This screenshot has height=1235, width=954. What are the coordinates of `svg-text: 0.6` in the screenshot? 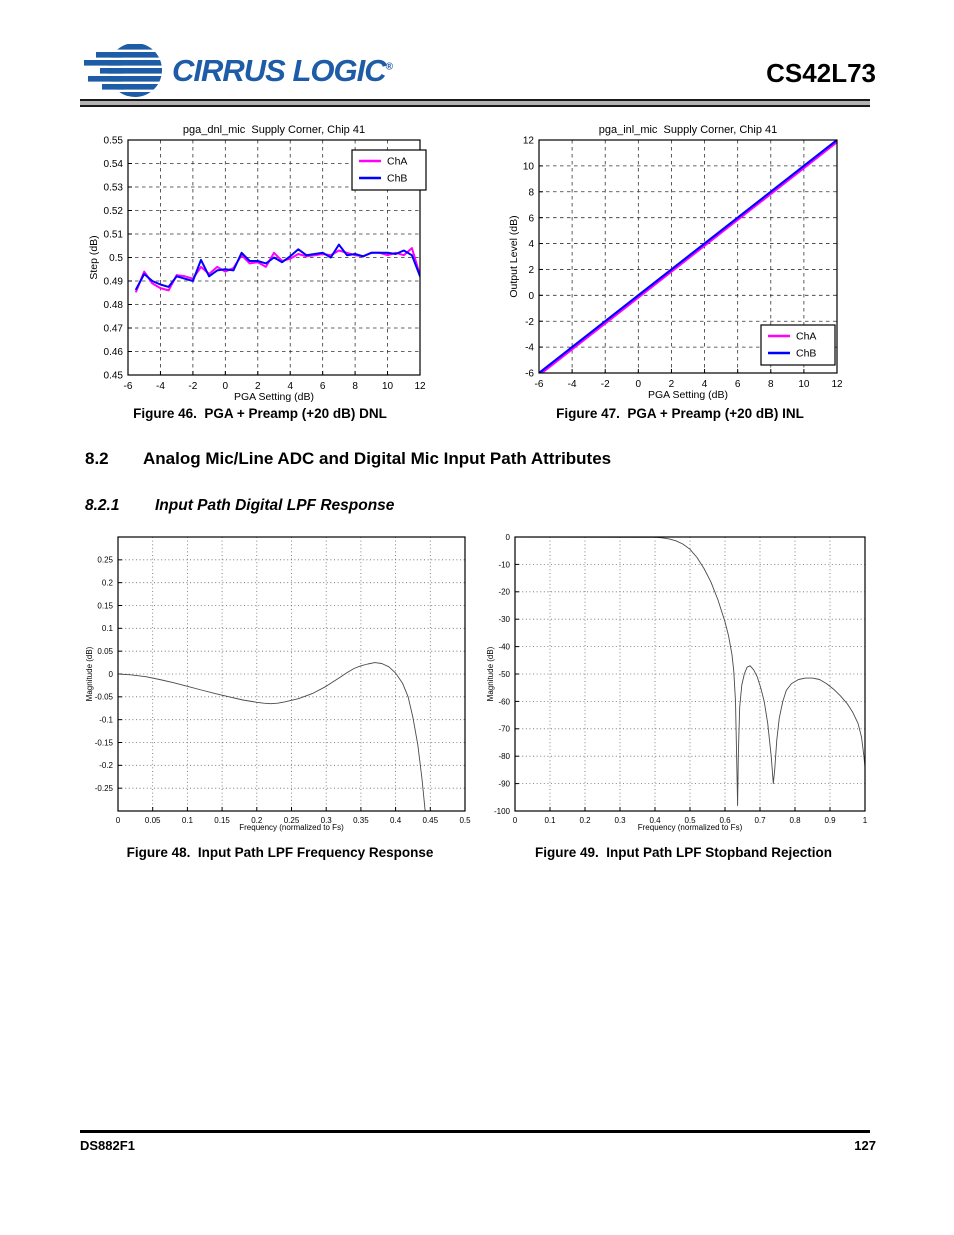 It's located at (725, 820).